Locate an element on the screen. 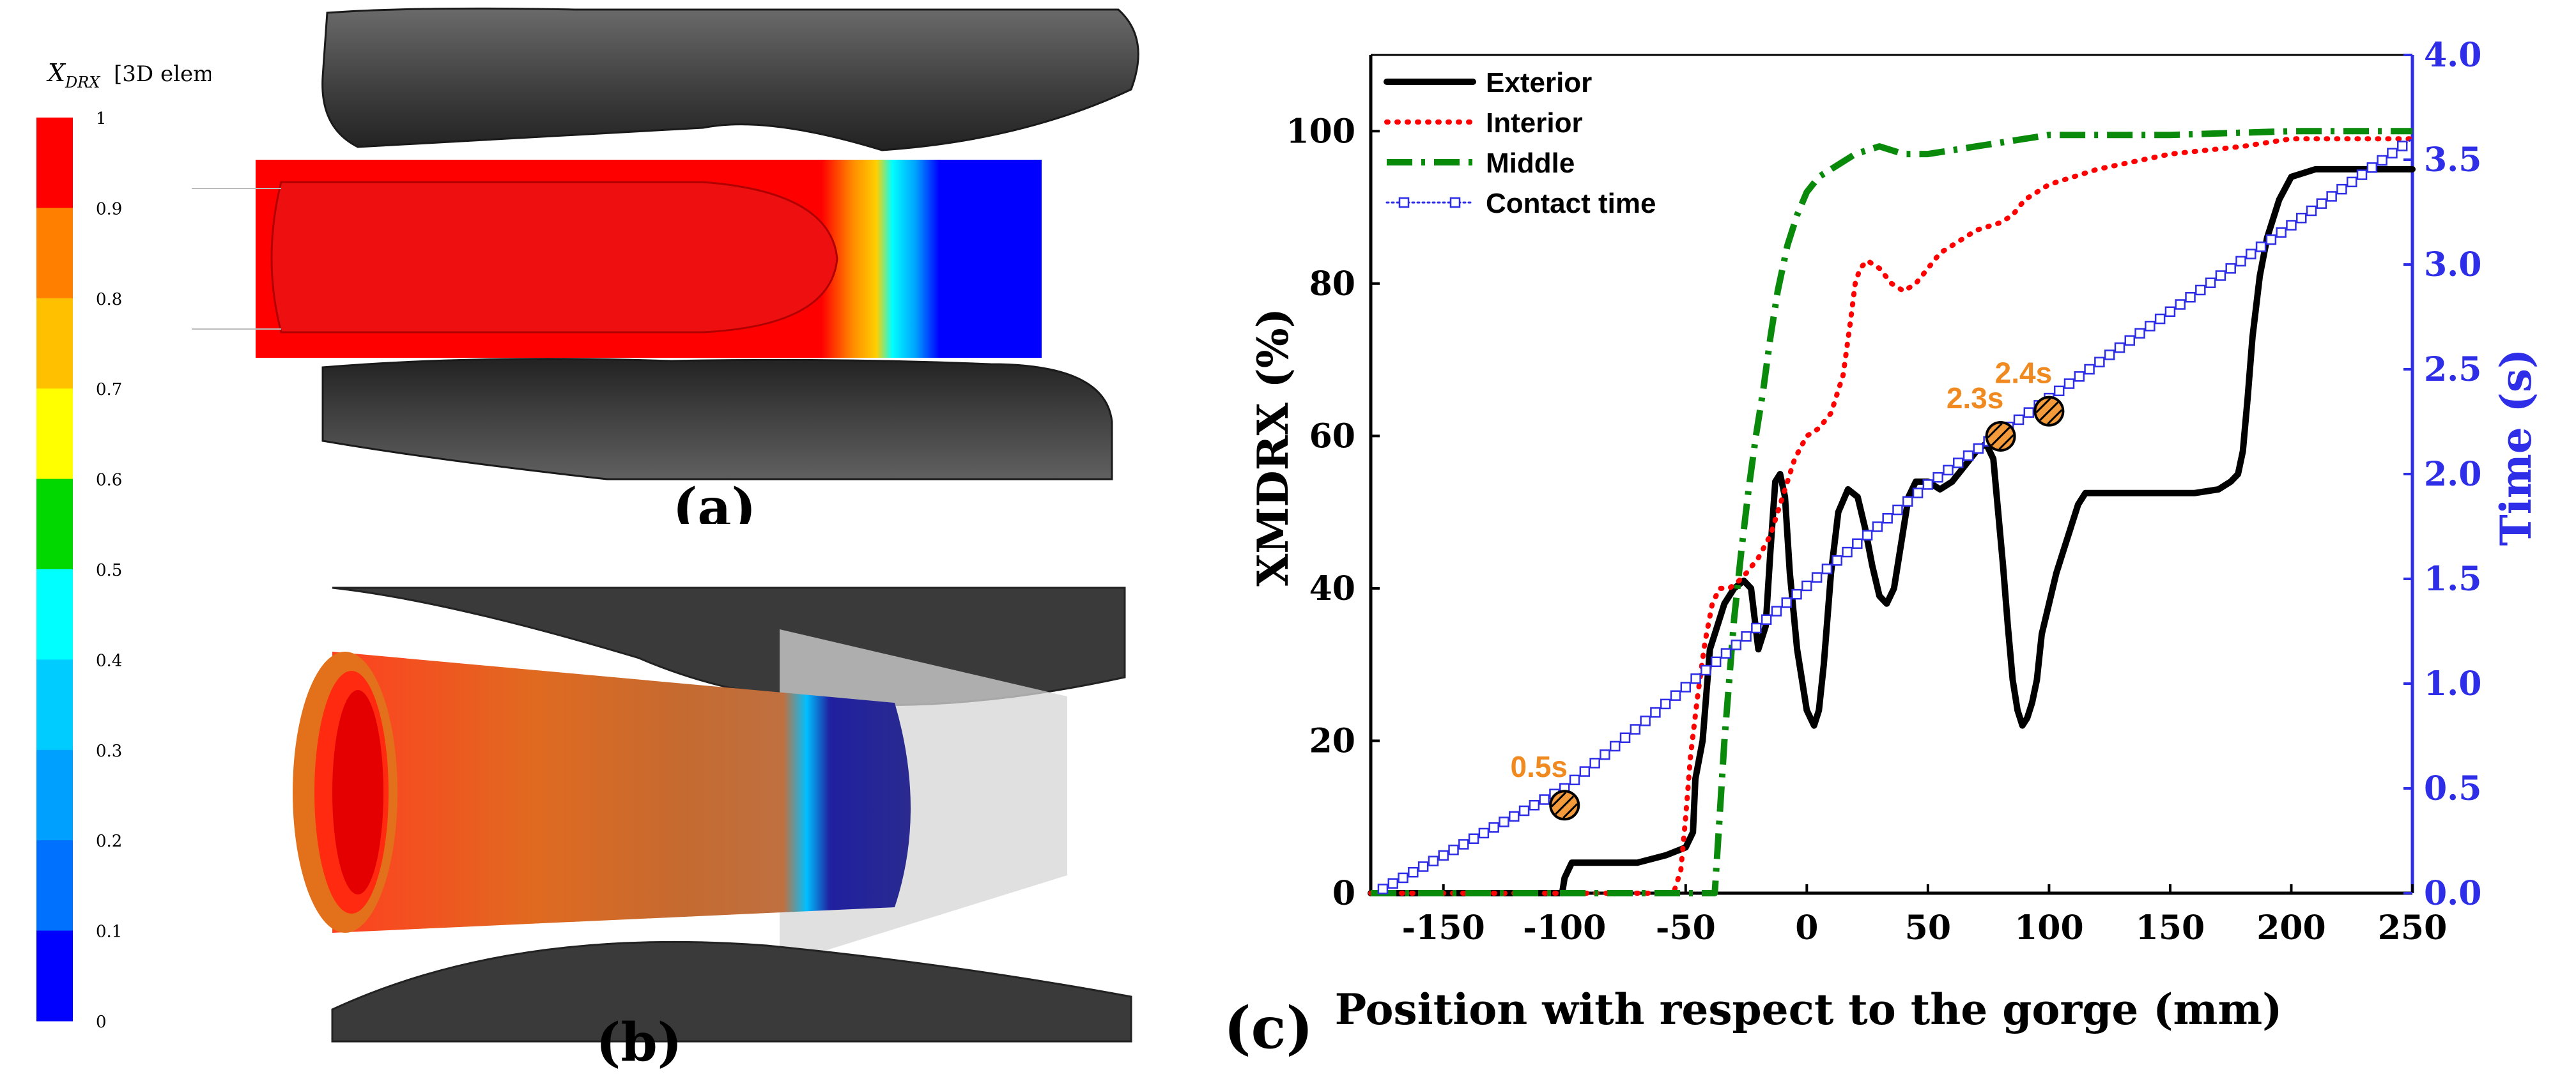 The image size is (2576, 1074). y2-tick-label: 4.0 is located at coordinates (2452, 55).